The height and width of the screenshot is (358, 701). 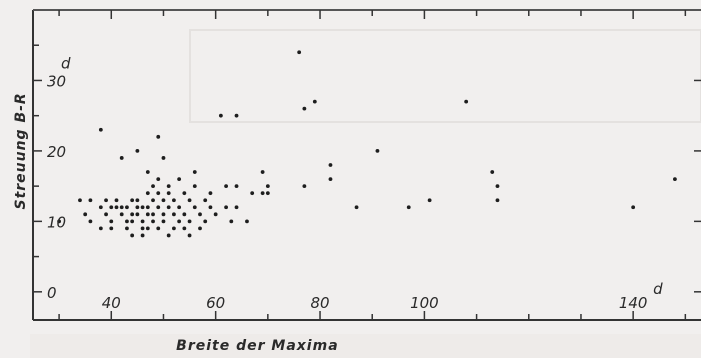 I want to click on y-tick-label: 0, so click(x=52, y=293).